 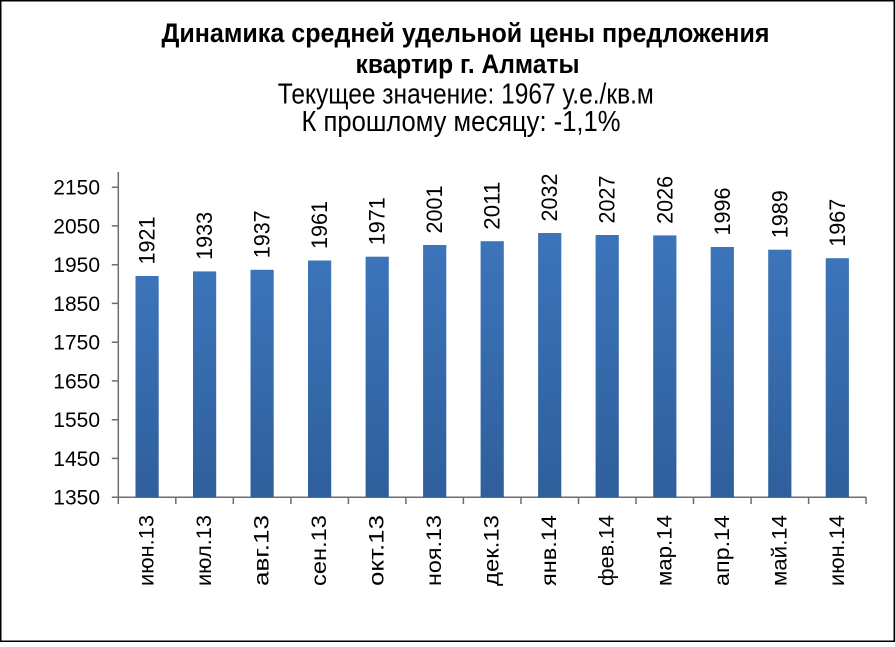 I want to click on svg-text: 1961, so click(x=319, y=225).